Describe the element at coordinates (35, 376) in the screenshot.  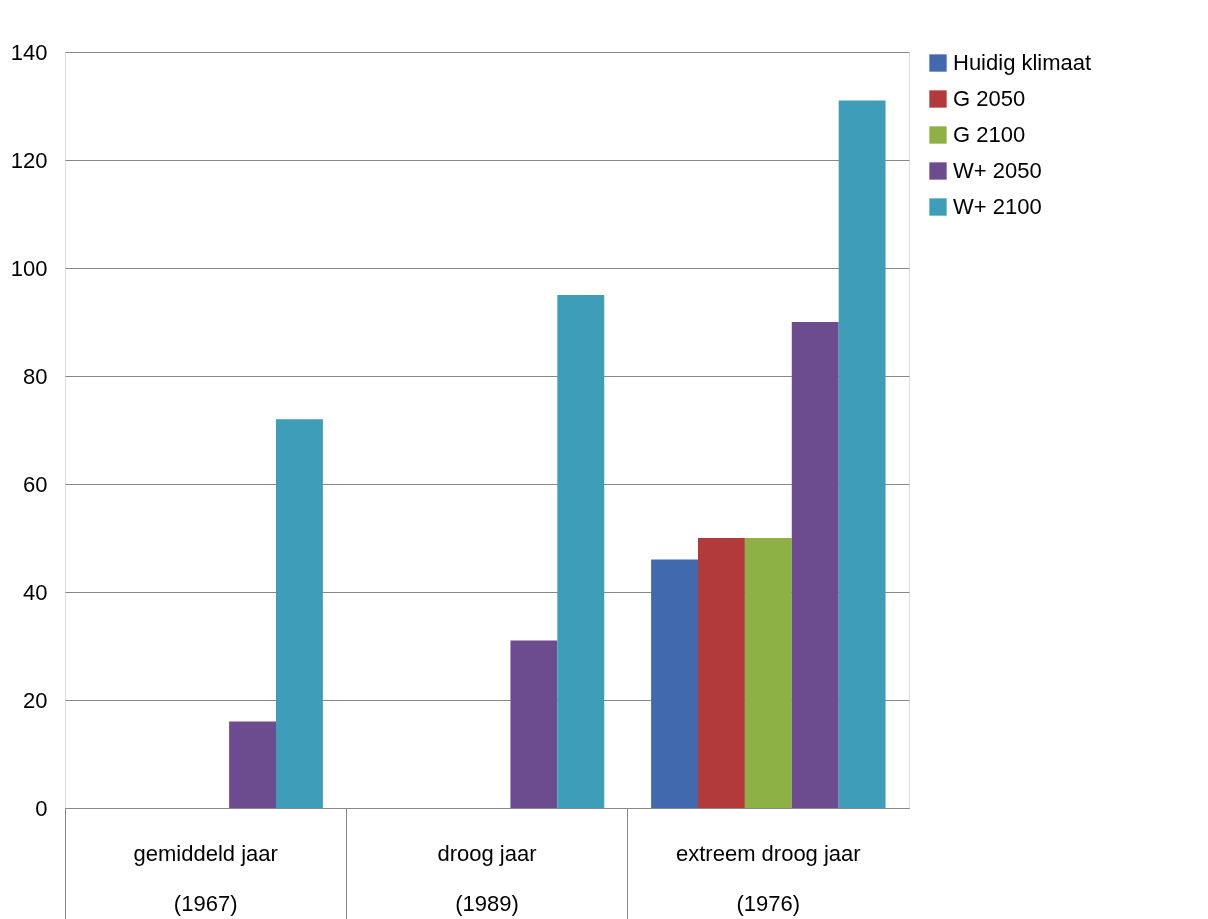
I see `y-tick-label: 80` at that location.